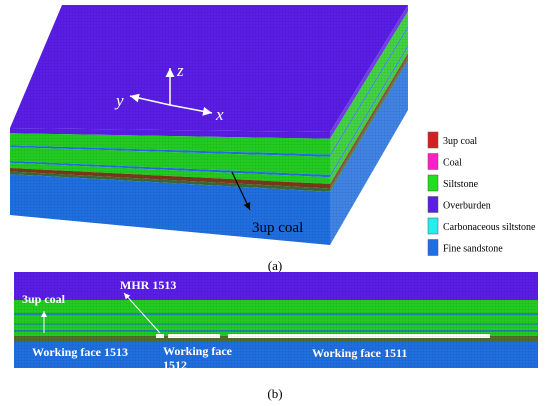 The image size is (550, 406). What do you see at coordinates (467, 206) in the screenshot?
I see `legend-label: Overburden` at bounding box center [467, 206].